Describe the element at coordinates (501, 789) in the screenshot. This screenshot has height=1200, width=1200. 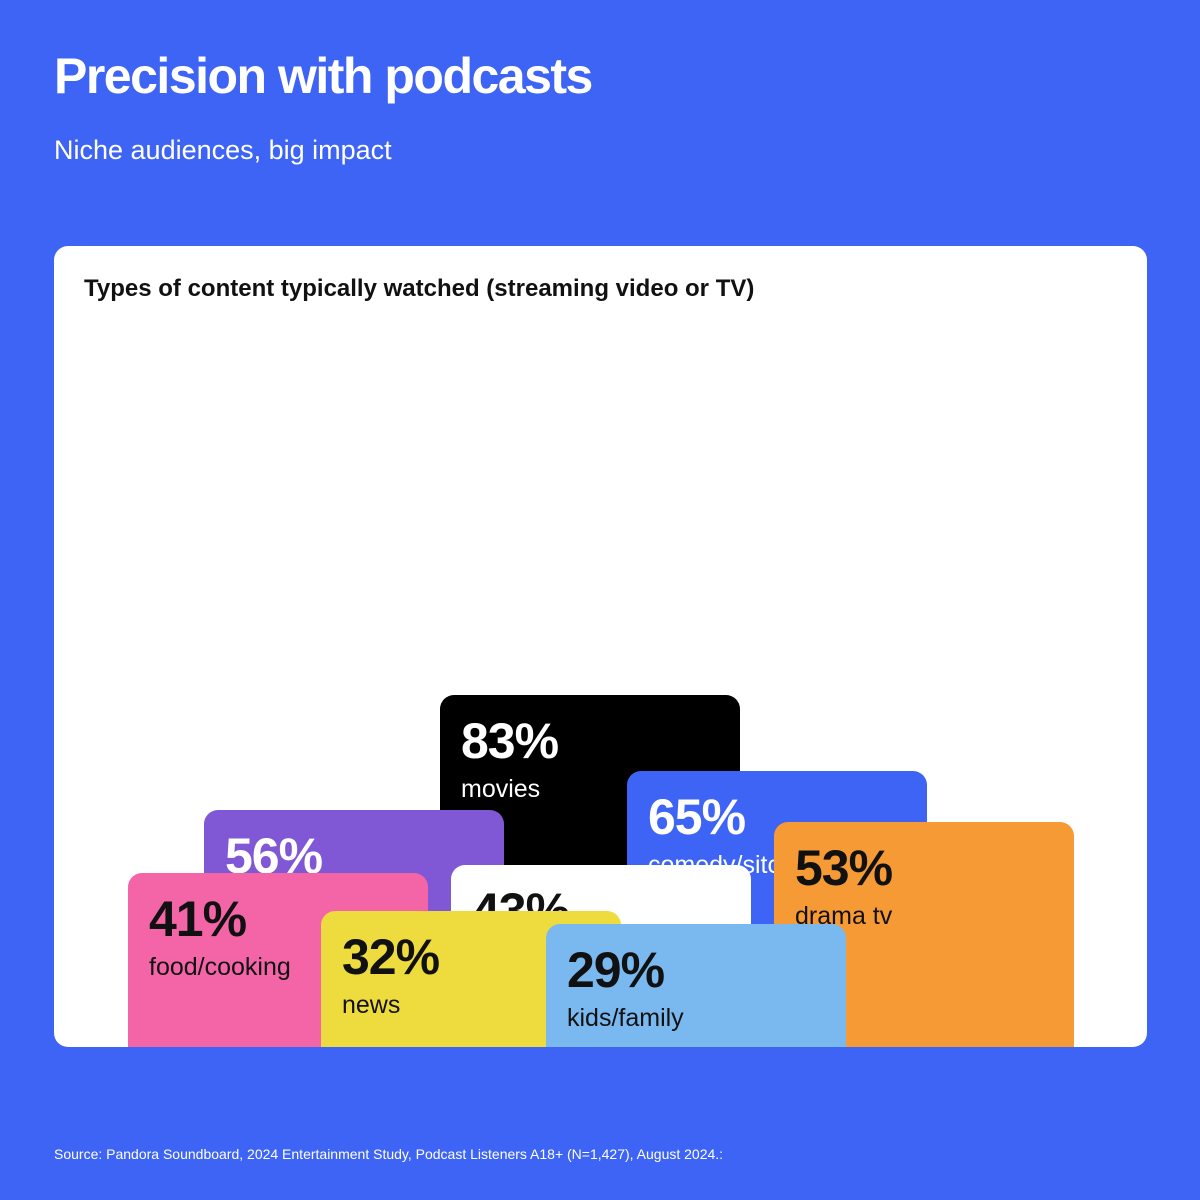
I see `category-label: movies` at that location.